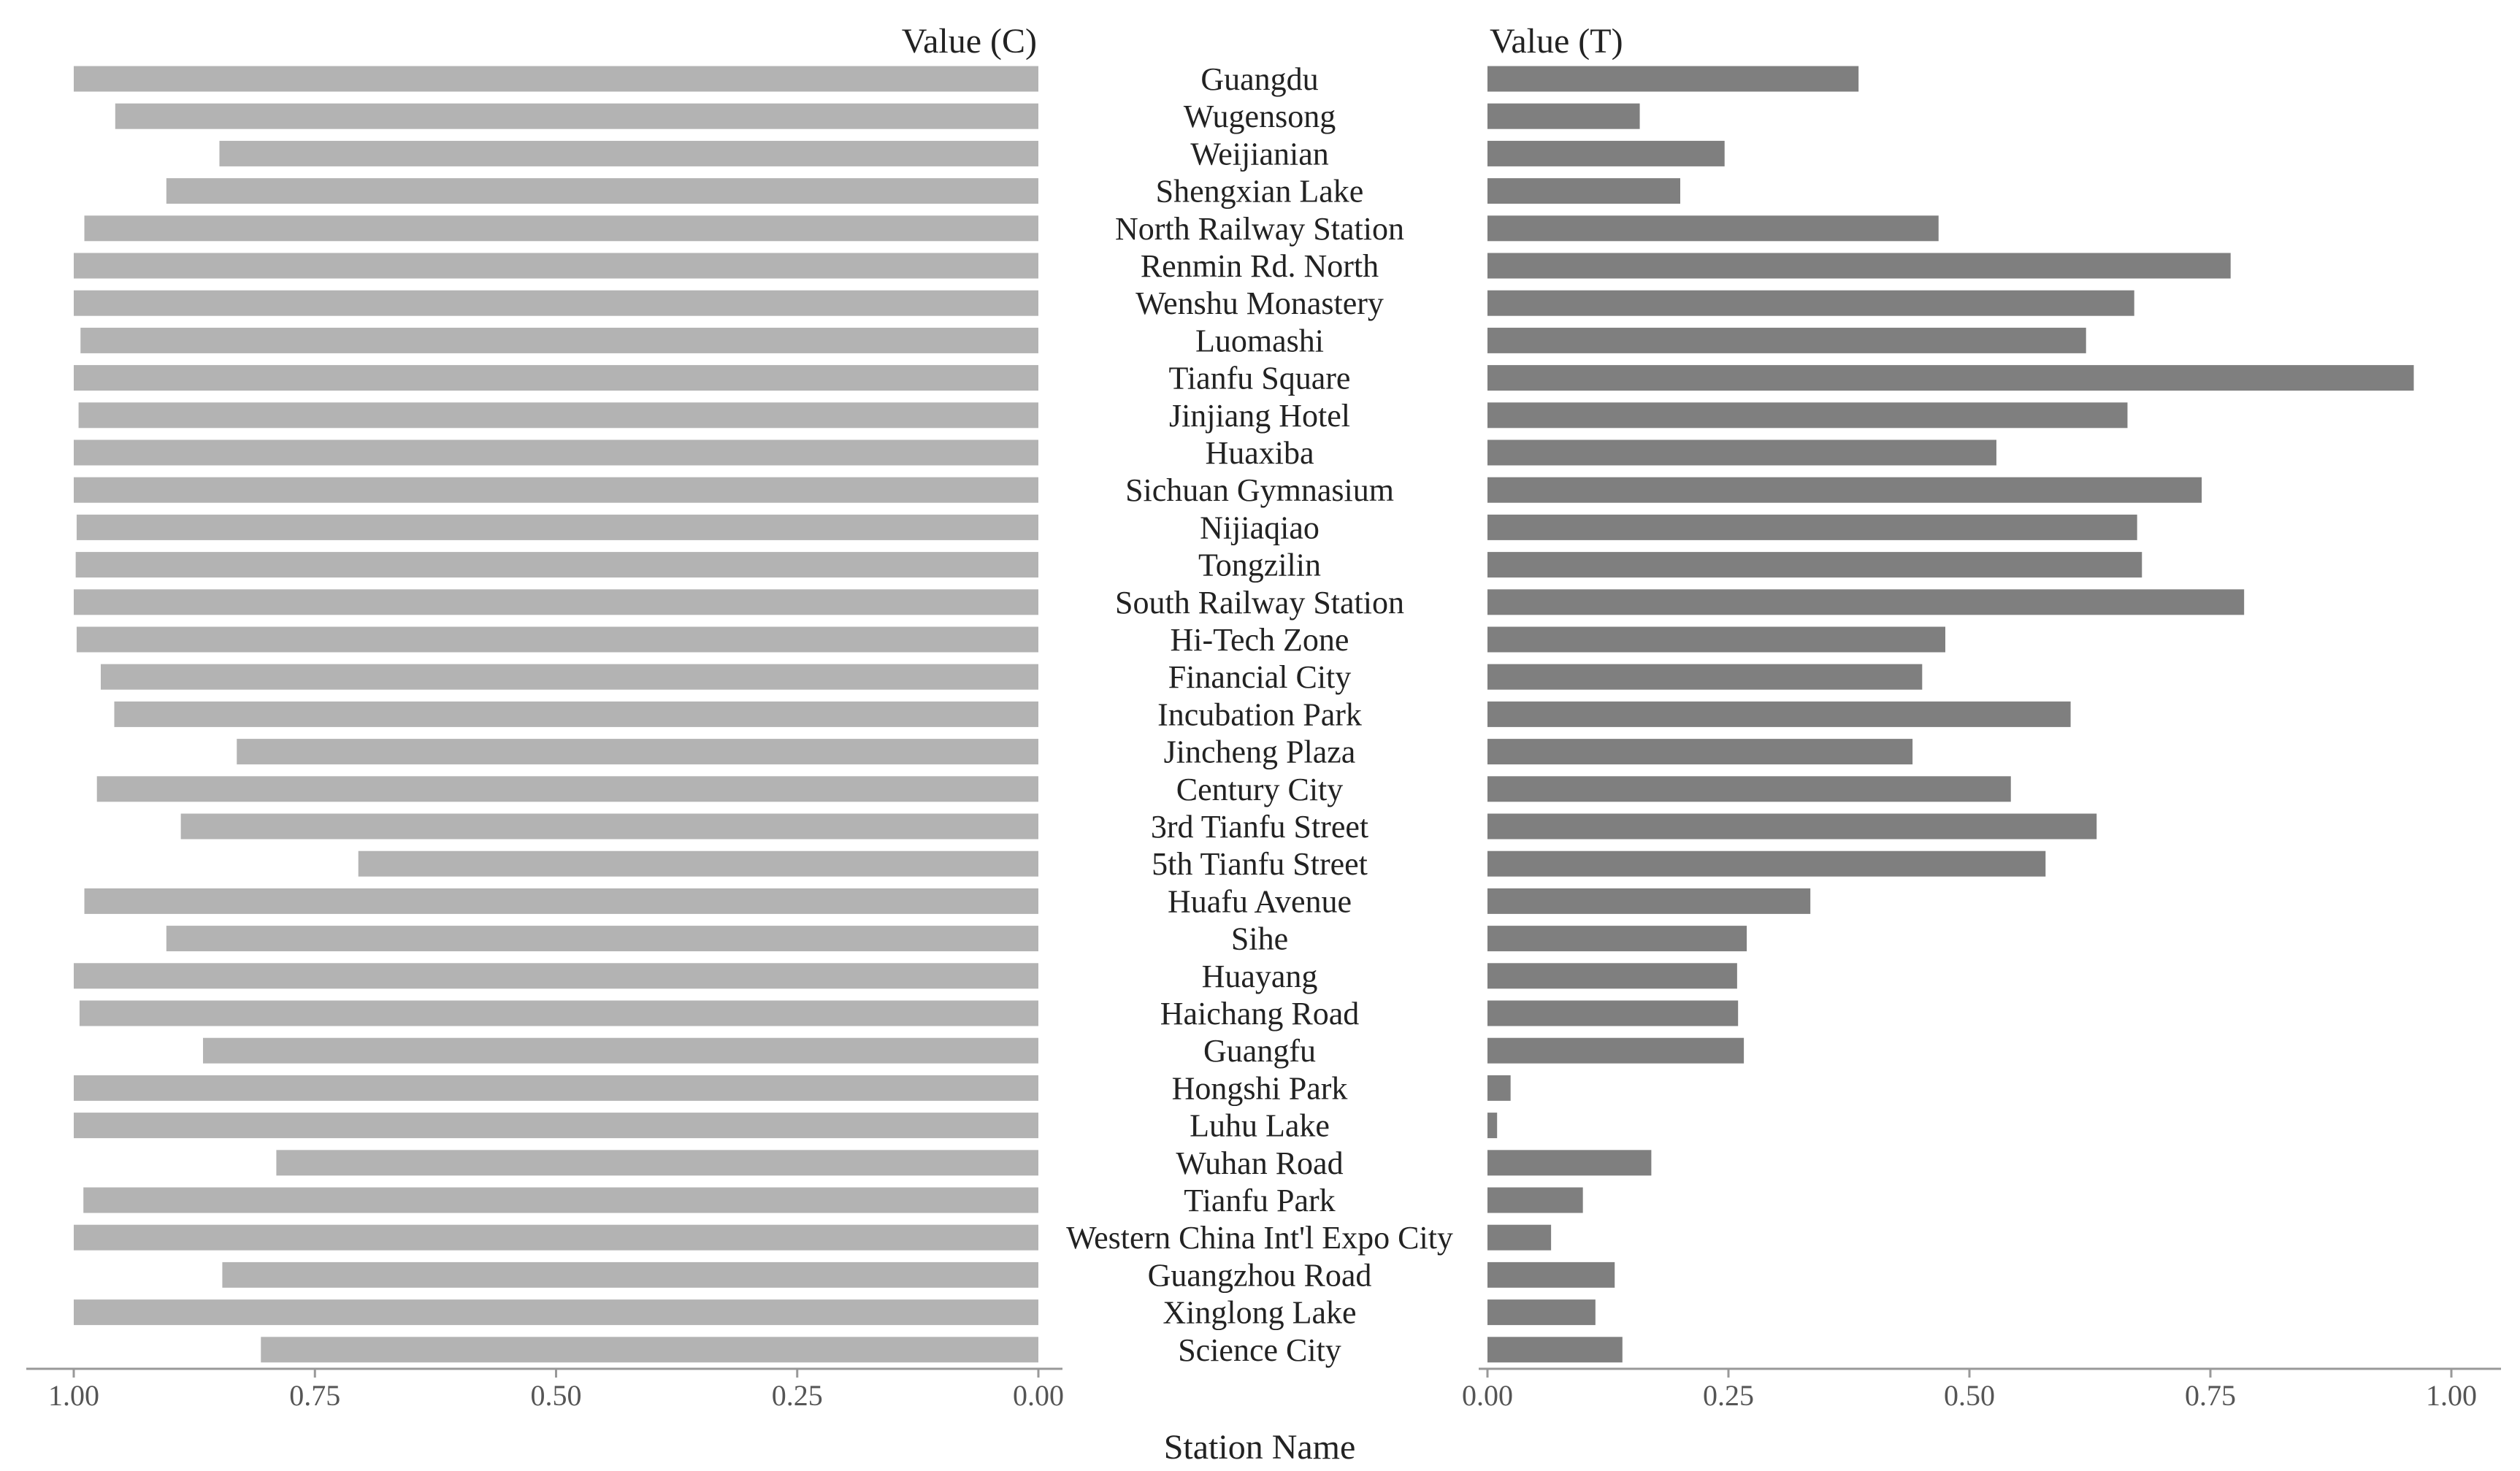  Describe the element at coordinates (1260, 1088) in the screenshot. I see `station-label-27: Hongshi Park` at that location.